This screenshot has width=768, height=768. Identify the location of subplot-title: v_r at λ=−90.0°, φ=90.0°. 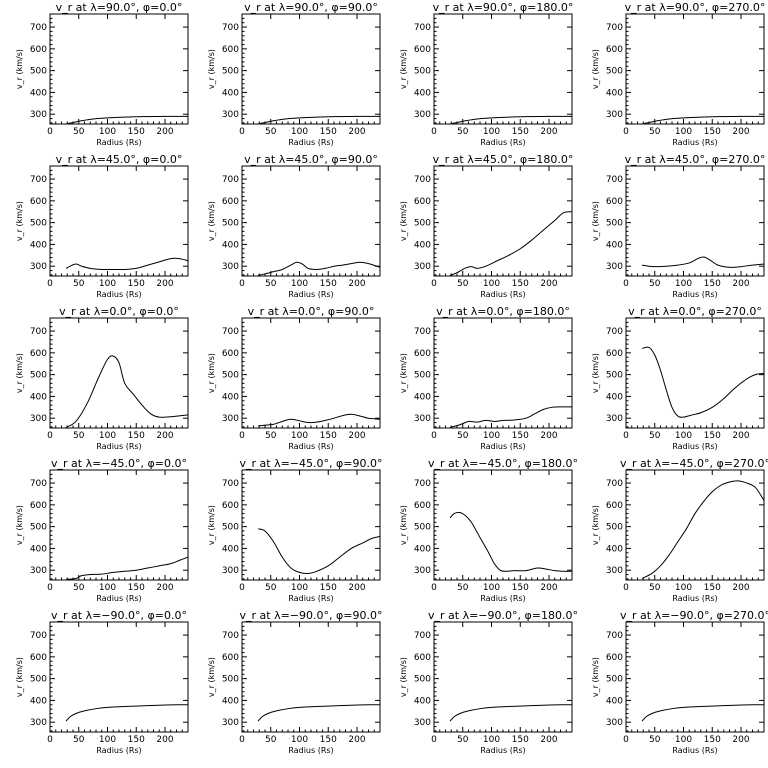
(311, 615).